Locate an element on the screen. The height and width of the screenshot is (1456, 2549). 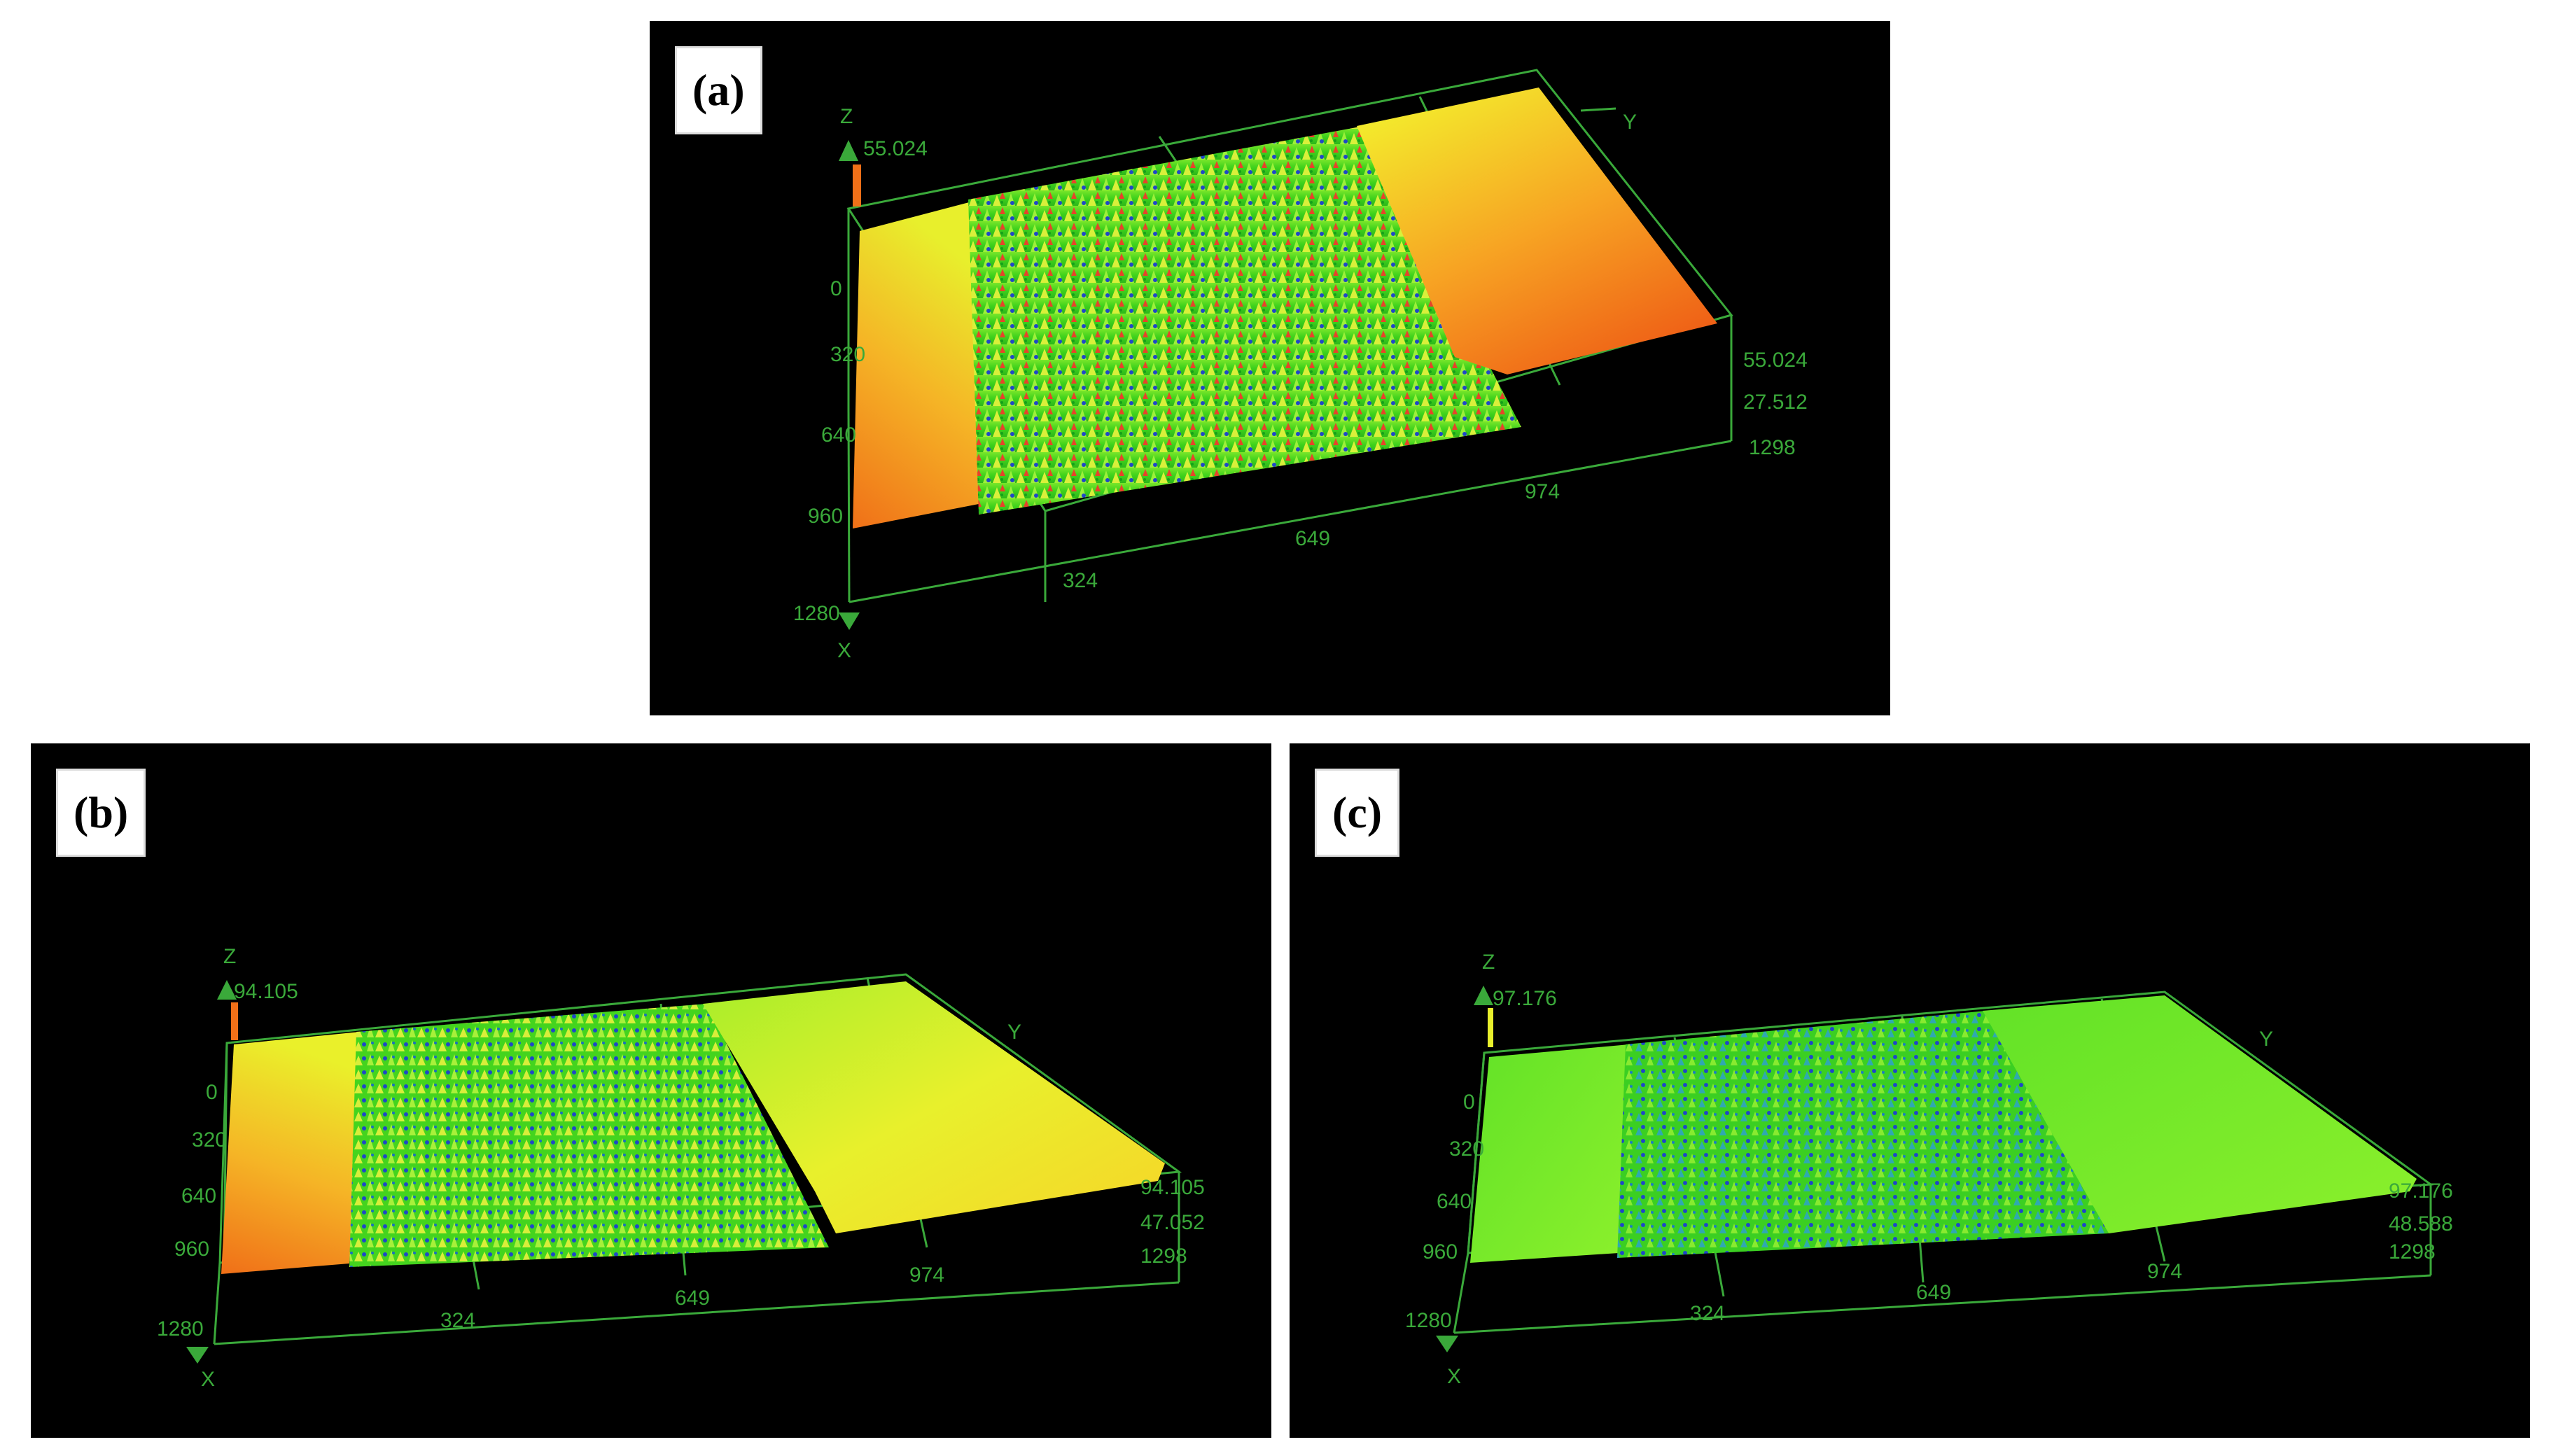
col-tick-c-3: 1298 is located at coordinates (2413, 1252).